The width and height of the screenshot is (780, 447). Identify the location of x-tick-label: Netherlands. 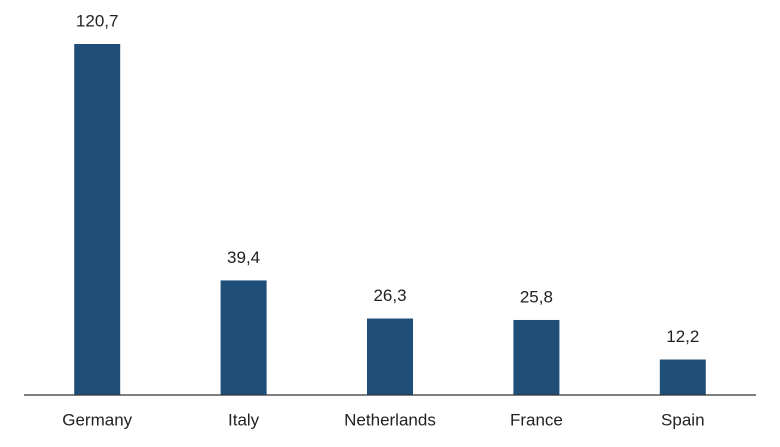
(390, 419).